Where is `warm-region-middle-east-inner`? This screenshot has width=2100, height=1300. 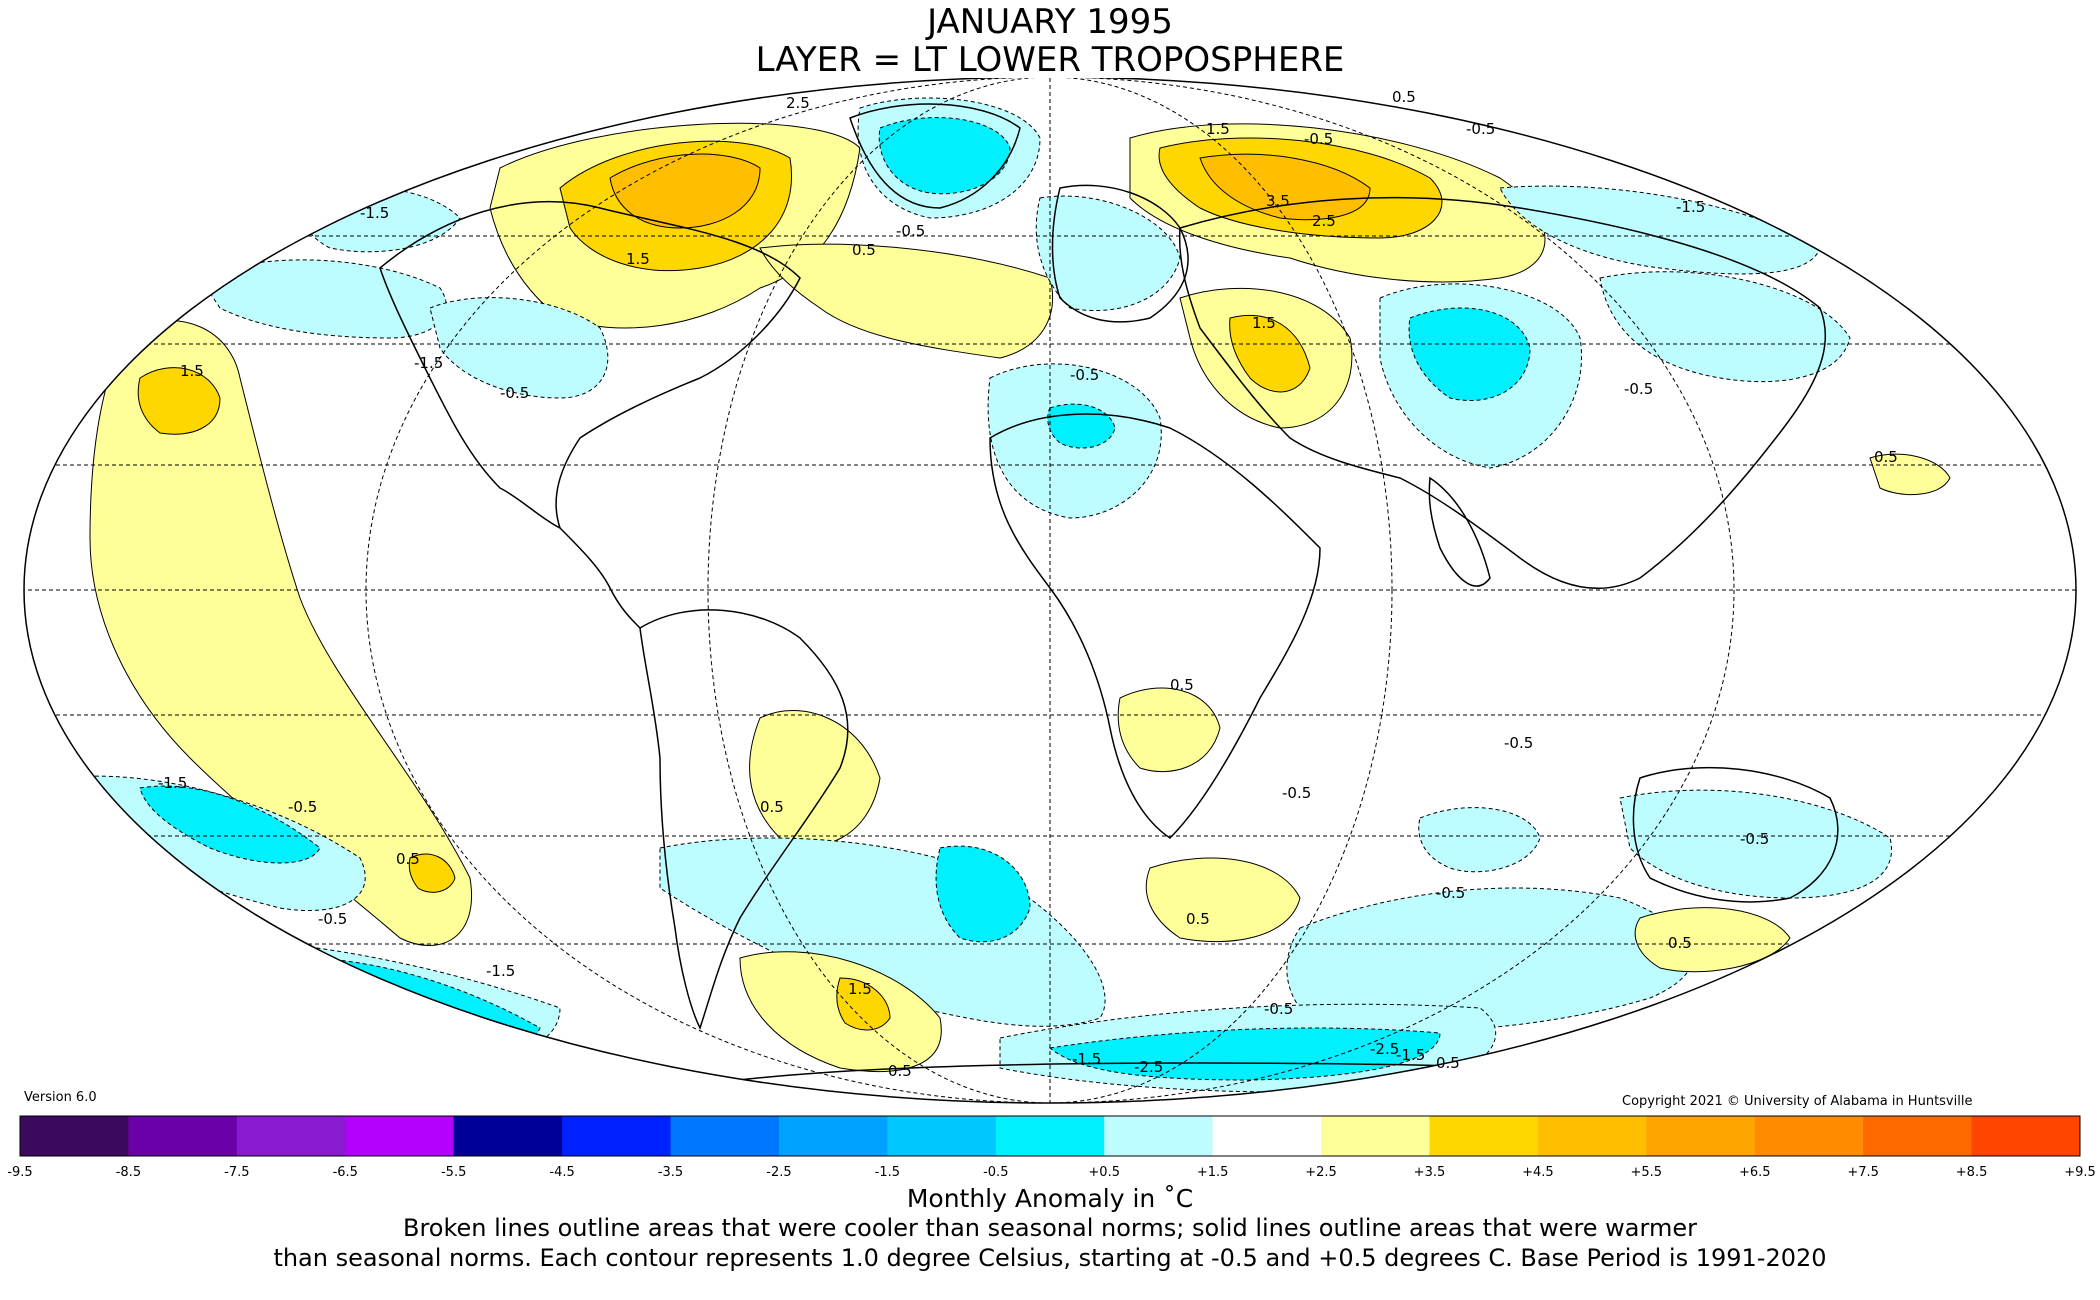 warm-region-middle-east-inner is located at coordinates (1270, 353).